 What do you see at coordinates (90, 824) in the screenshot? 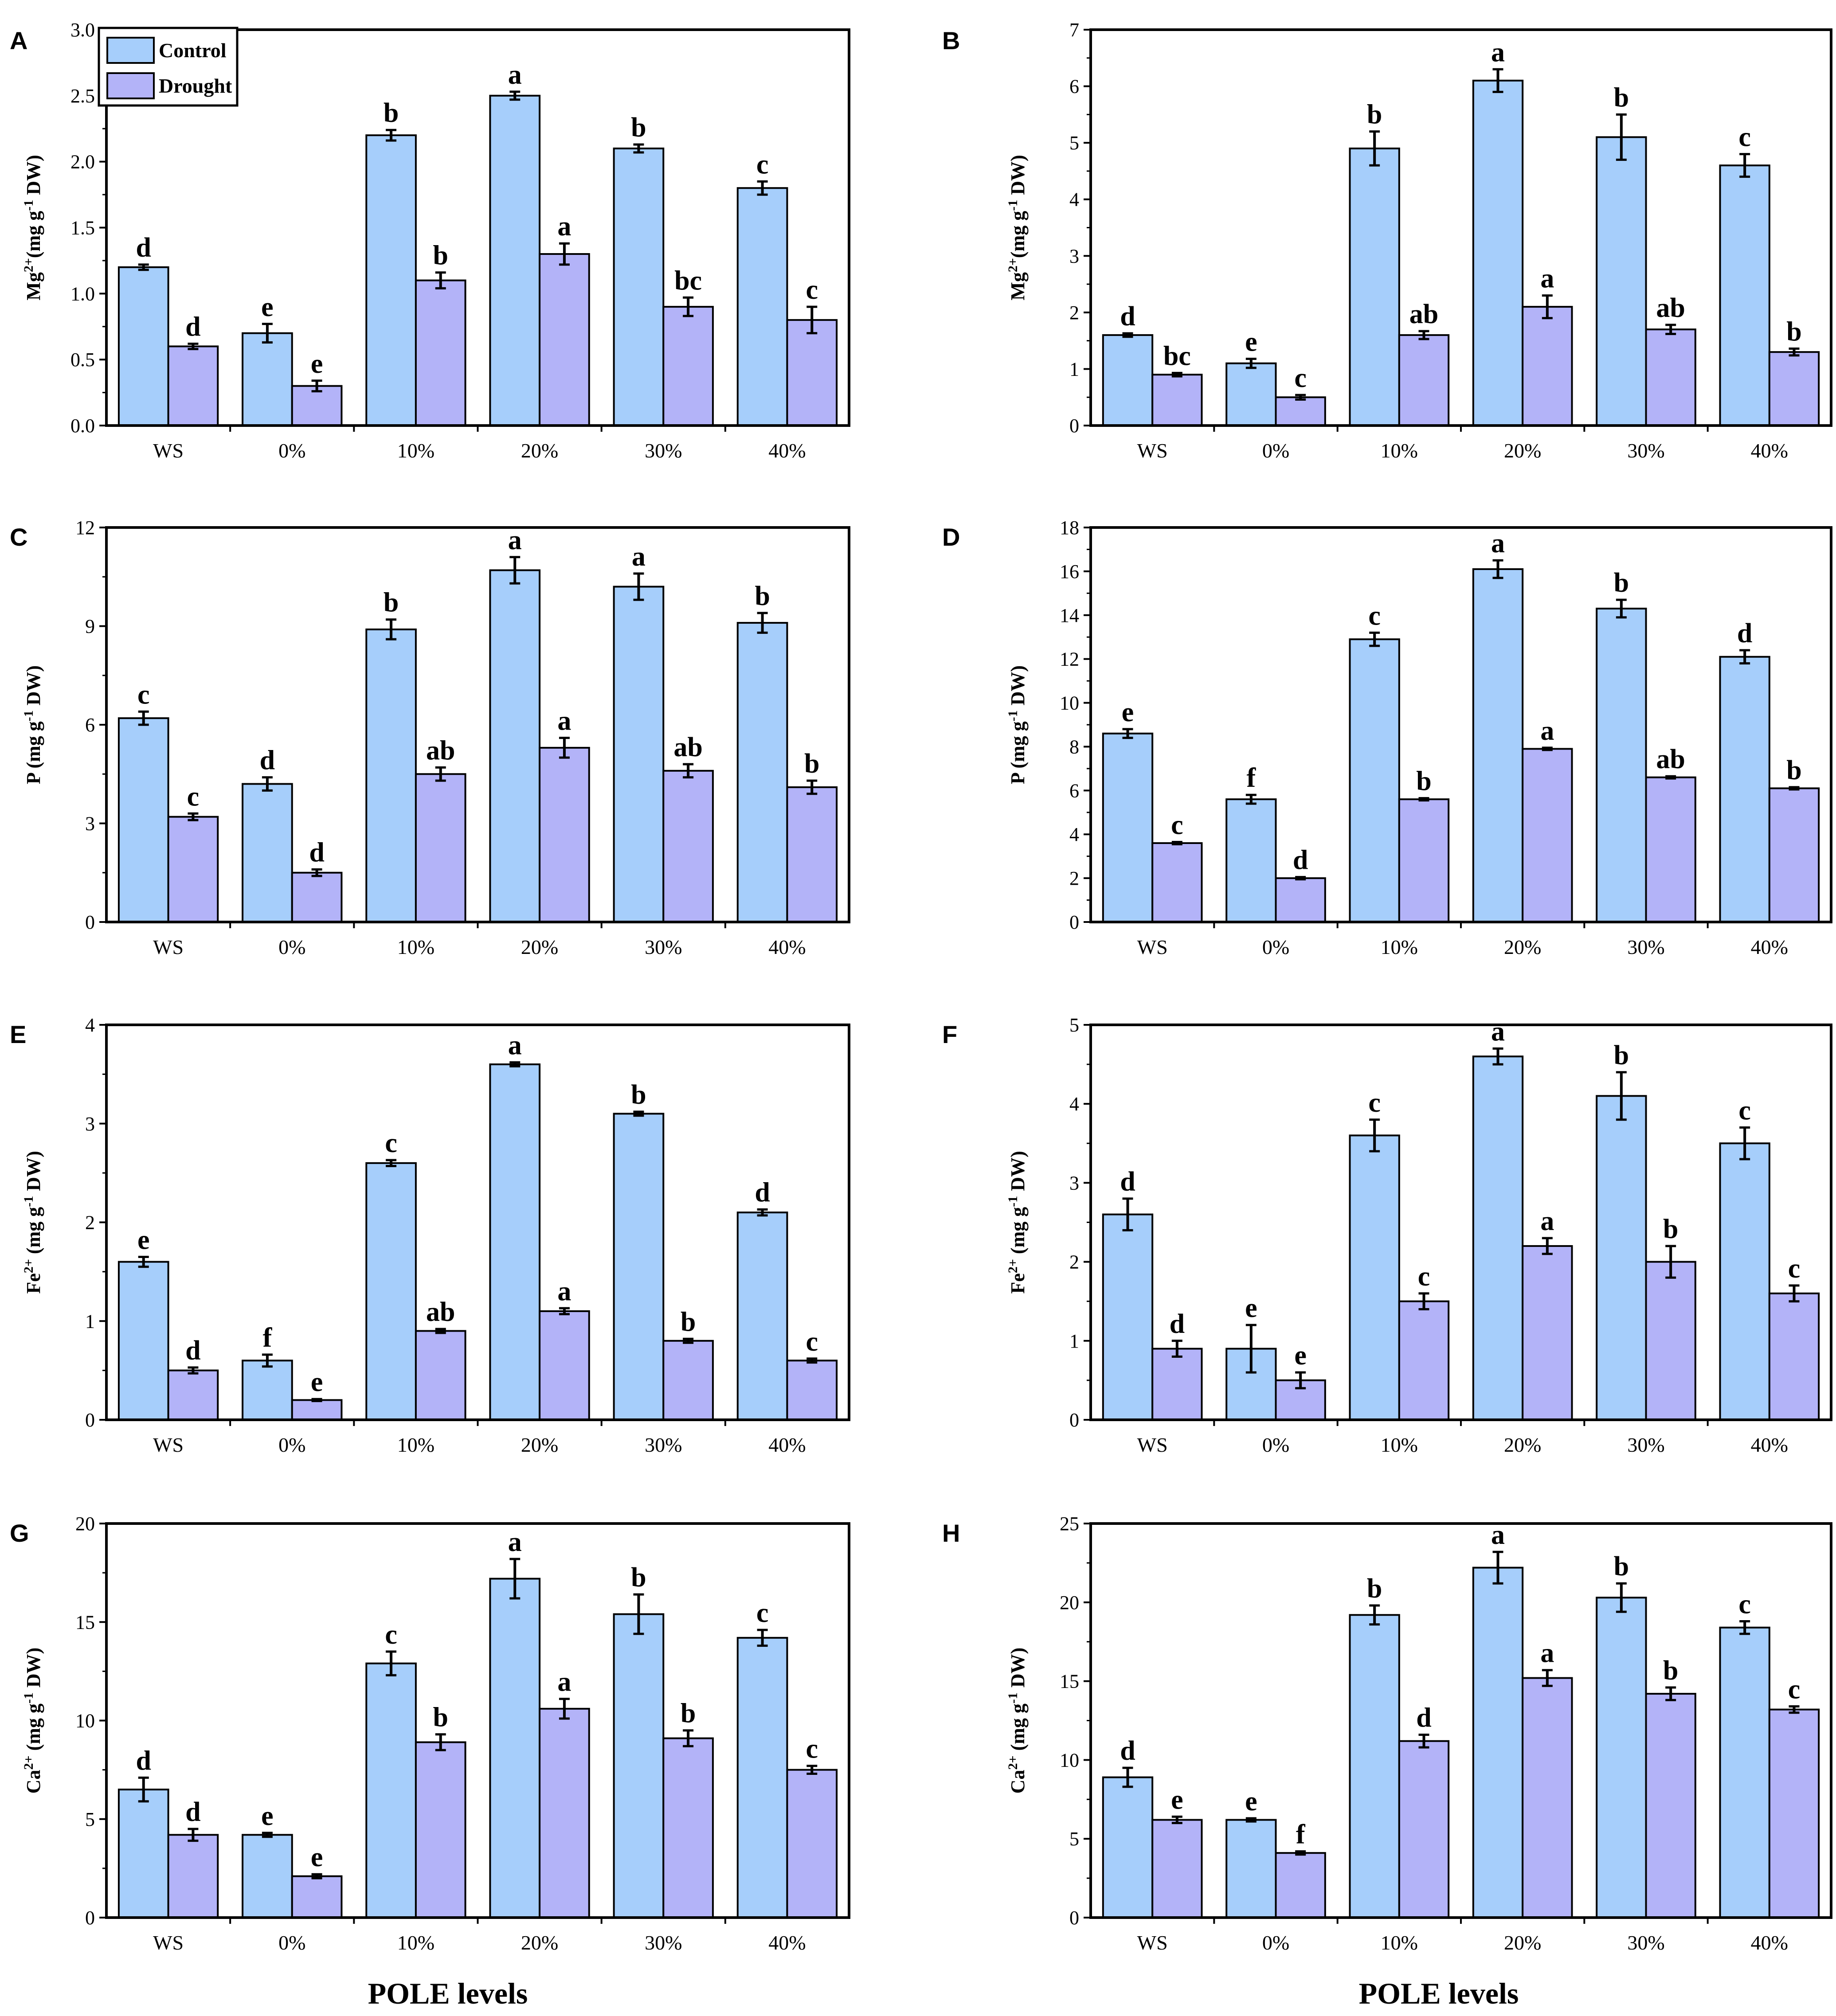
I see `y-tick-label: 3` at bounding box center [90, 824].